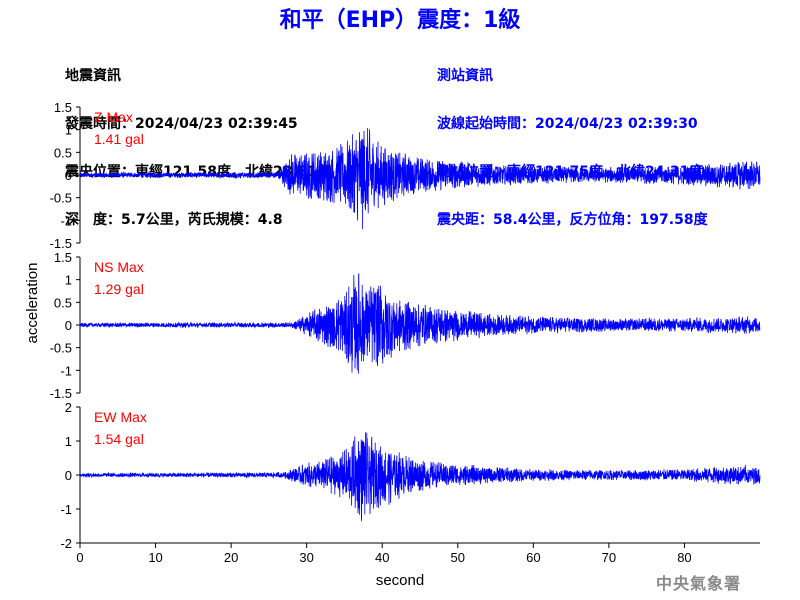 The height and width of the screenshot is (600, 800). Describe the element at coordinates (120, 417) in the screenshot. I see `max-label-ew: EW Max` at that location.